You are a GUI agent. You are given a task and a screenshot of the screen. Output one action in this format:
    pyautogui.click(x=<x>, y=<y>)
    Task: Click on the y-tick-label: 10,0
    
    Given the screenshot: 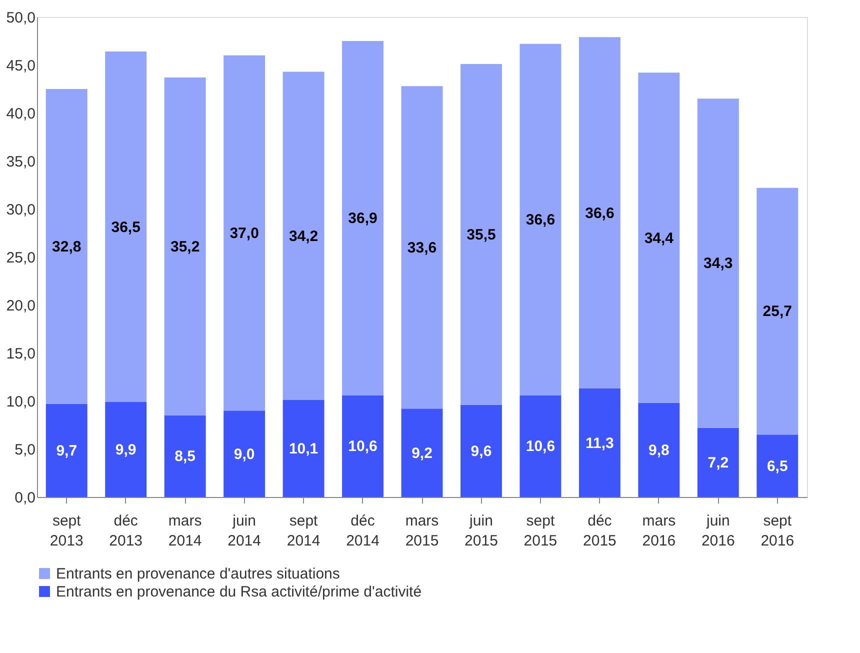 What is the action you would take?
    pyautogui.click(x=21, y=402)
    